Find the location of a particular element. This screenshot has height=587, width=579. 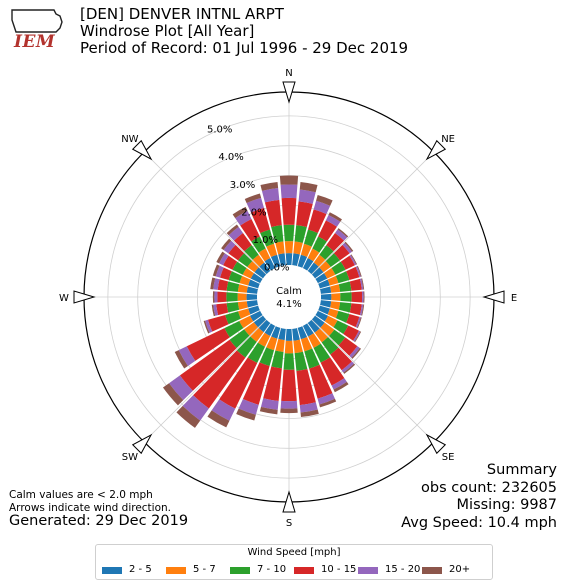

calm-note: Calm values are < 2.0 mph is located at coordinates (81, 495).